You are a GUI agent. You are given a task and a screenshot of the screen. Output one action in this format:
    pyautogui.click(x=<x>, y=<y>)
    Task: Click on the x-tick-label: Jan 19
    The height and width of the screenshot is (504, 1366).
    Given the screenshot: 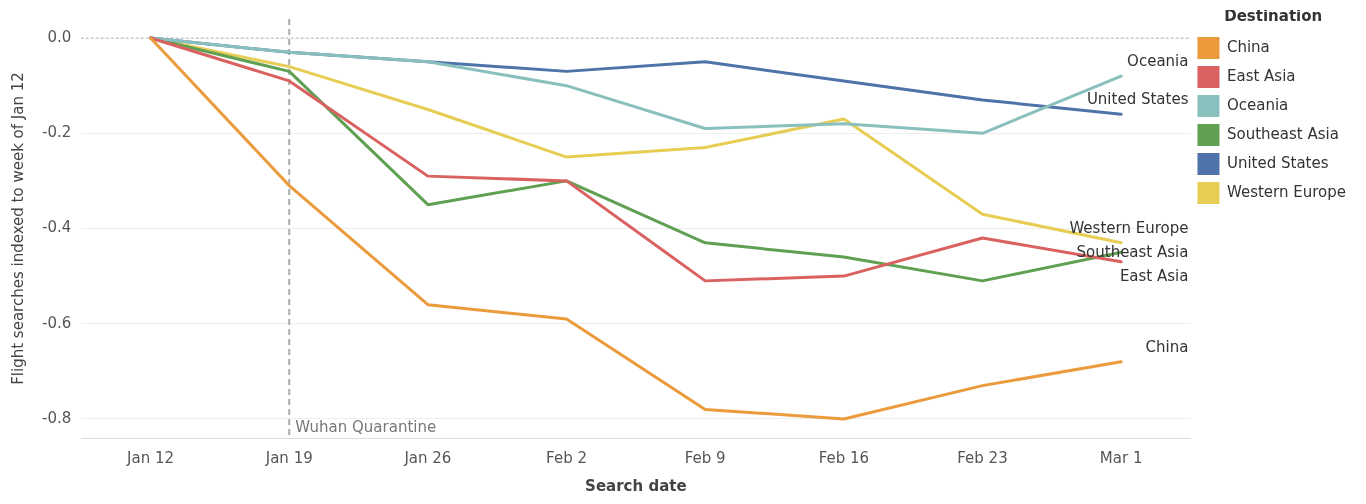 What is the action you would take?
    pyautogui.click(x=288, y=457)
    